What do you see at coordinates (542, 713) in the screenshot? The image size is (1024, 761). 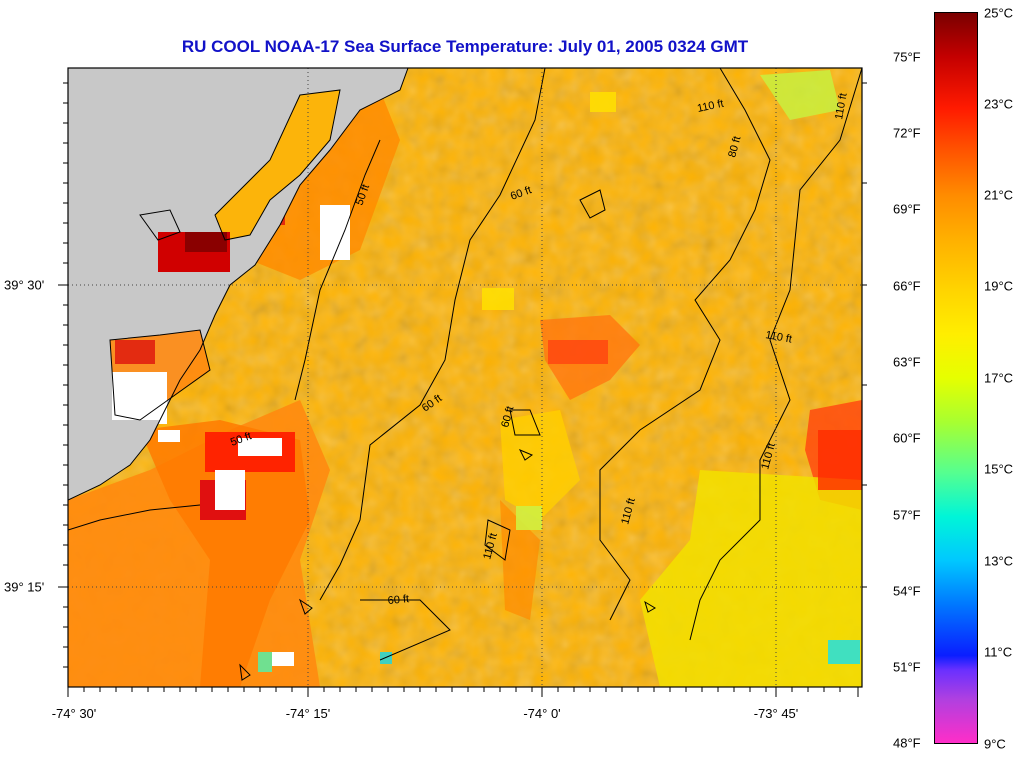 I see `lon-label-3: -74° 0'` at bounding box center [542, 713].